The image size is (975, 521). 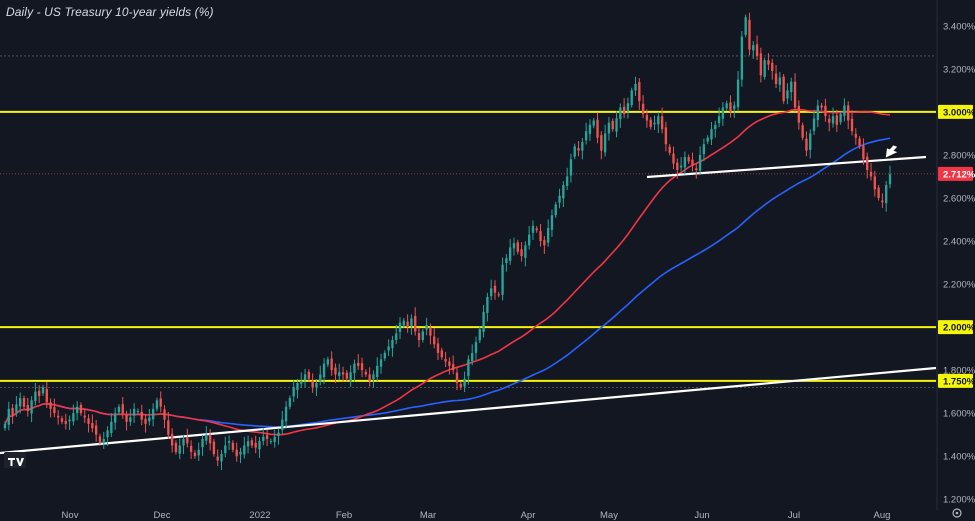 What do you see at coordinates (891, 151) in the screenshot?
I see `arrow-icon-shape` at bounding box center [891, 151].